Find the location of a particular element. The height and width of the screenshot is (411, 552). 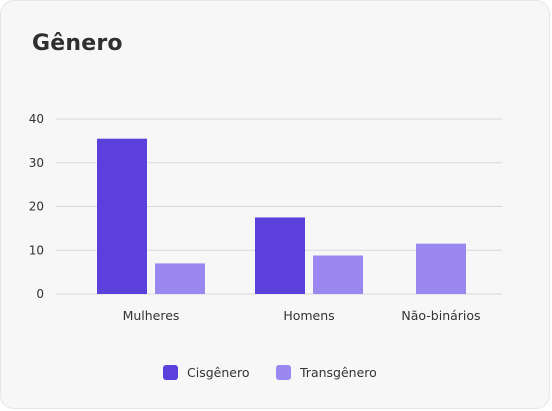

bar-mulheres-transgenero is located at coordinates (180, 278).